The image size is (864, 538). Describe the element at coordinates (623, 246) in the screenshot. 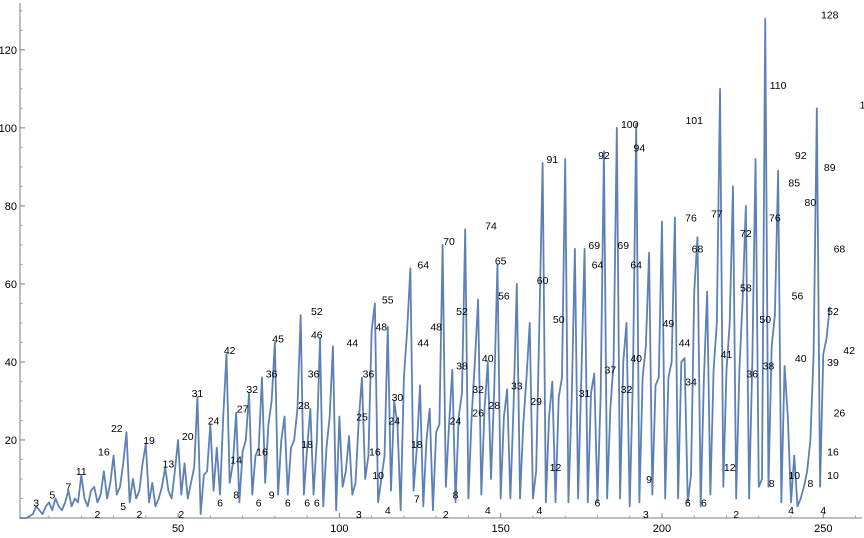

I see `data-label: 69` at that location.